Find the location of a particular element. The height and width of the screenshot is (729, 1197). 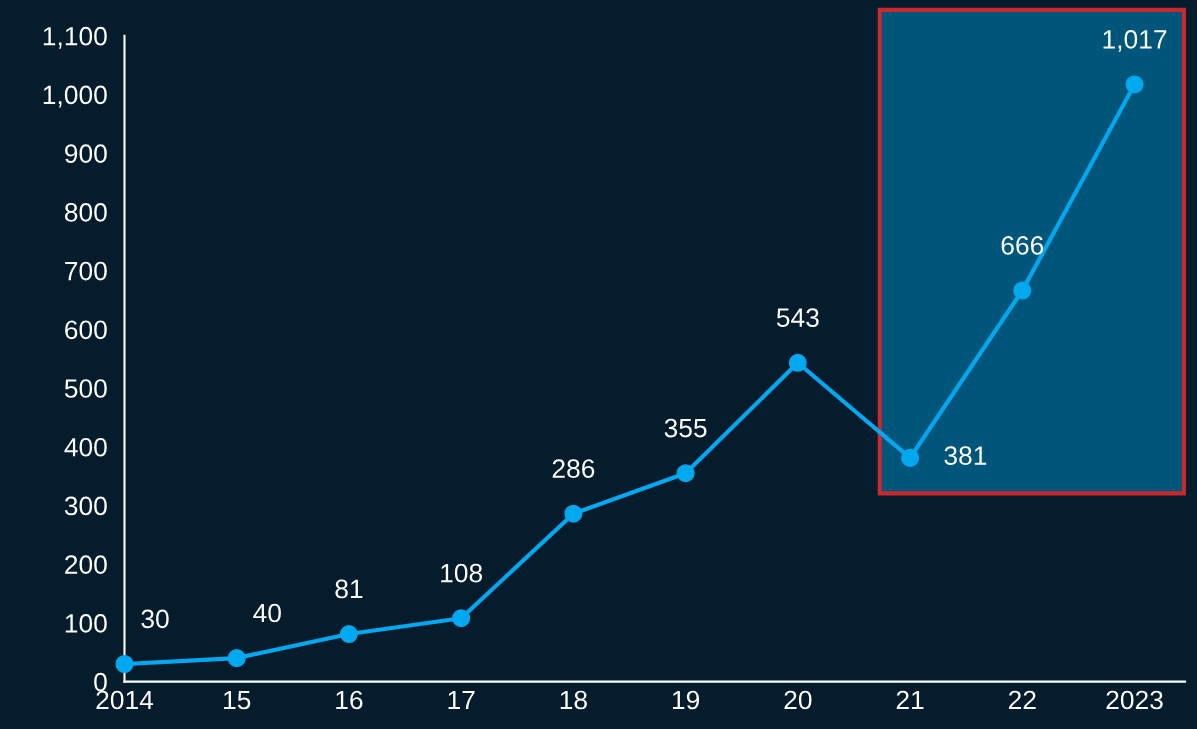

y-tick-label: 300 is located at coordinates (85, 506).